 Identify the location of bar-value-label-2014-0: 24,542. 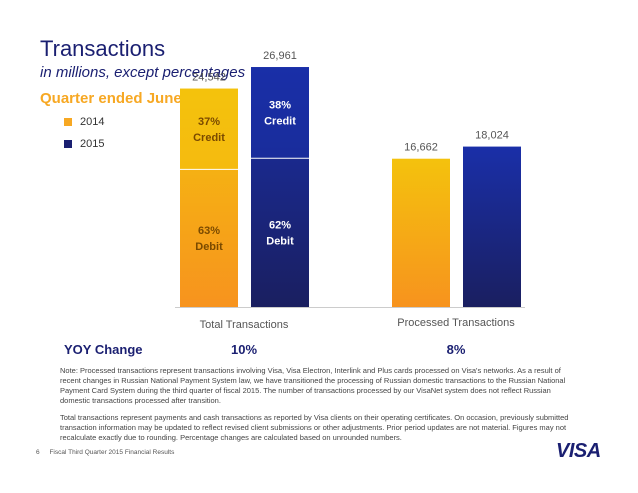
(209, 78).